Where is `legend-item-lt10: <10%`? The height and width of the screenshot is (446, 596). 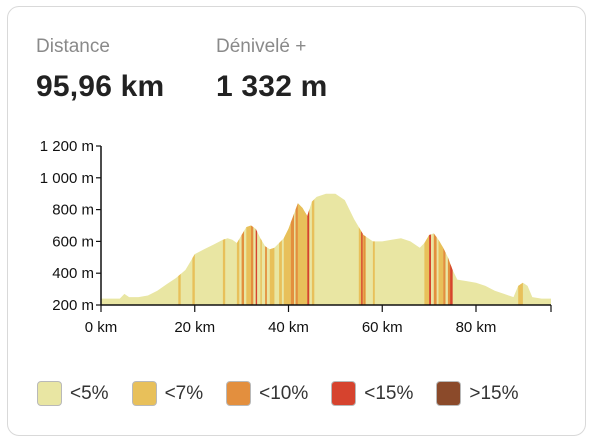 legend-item-lt10: <10% is located at coordinates (267, 393).